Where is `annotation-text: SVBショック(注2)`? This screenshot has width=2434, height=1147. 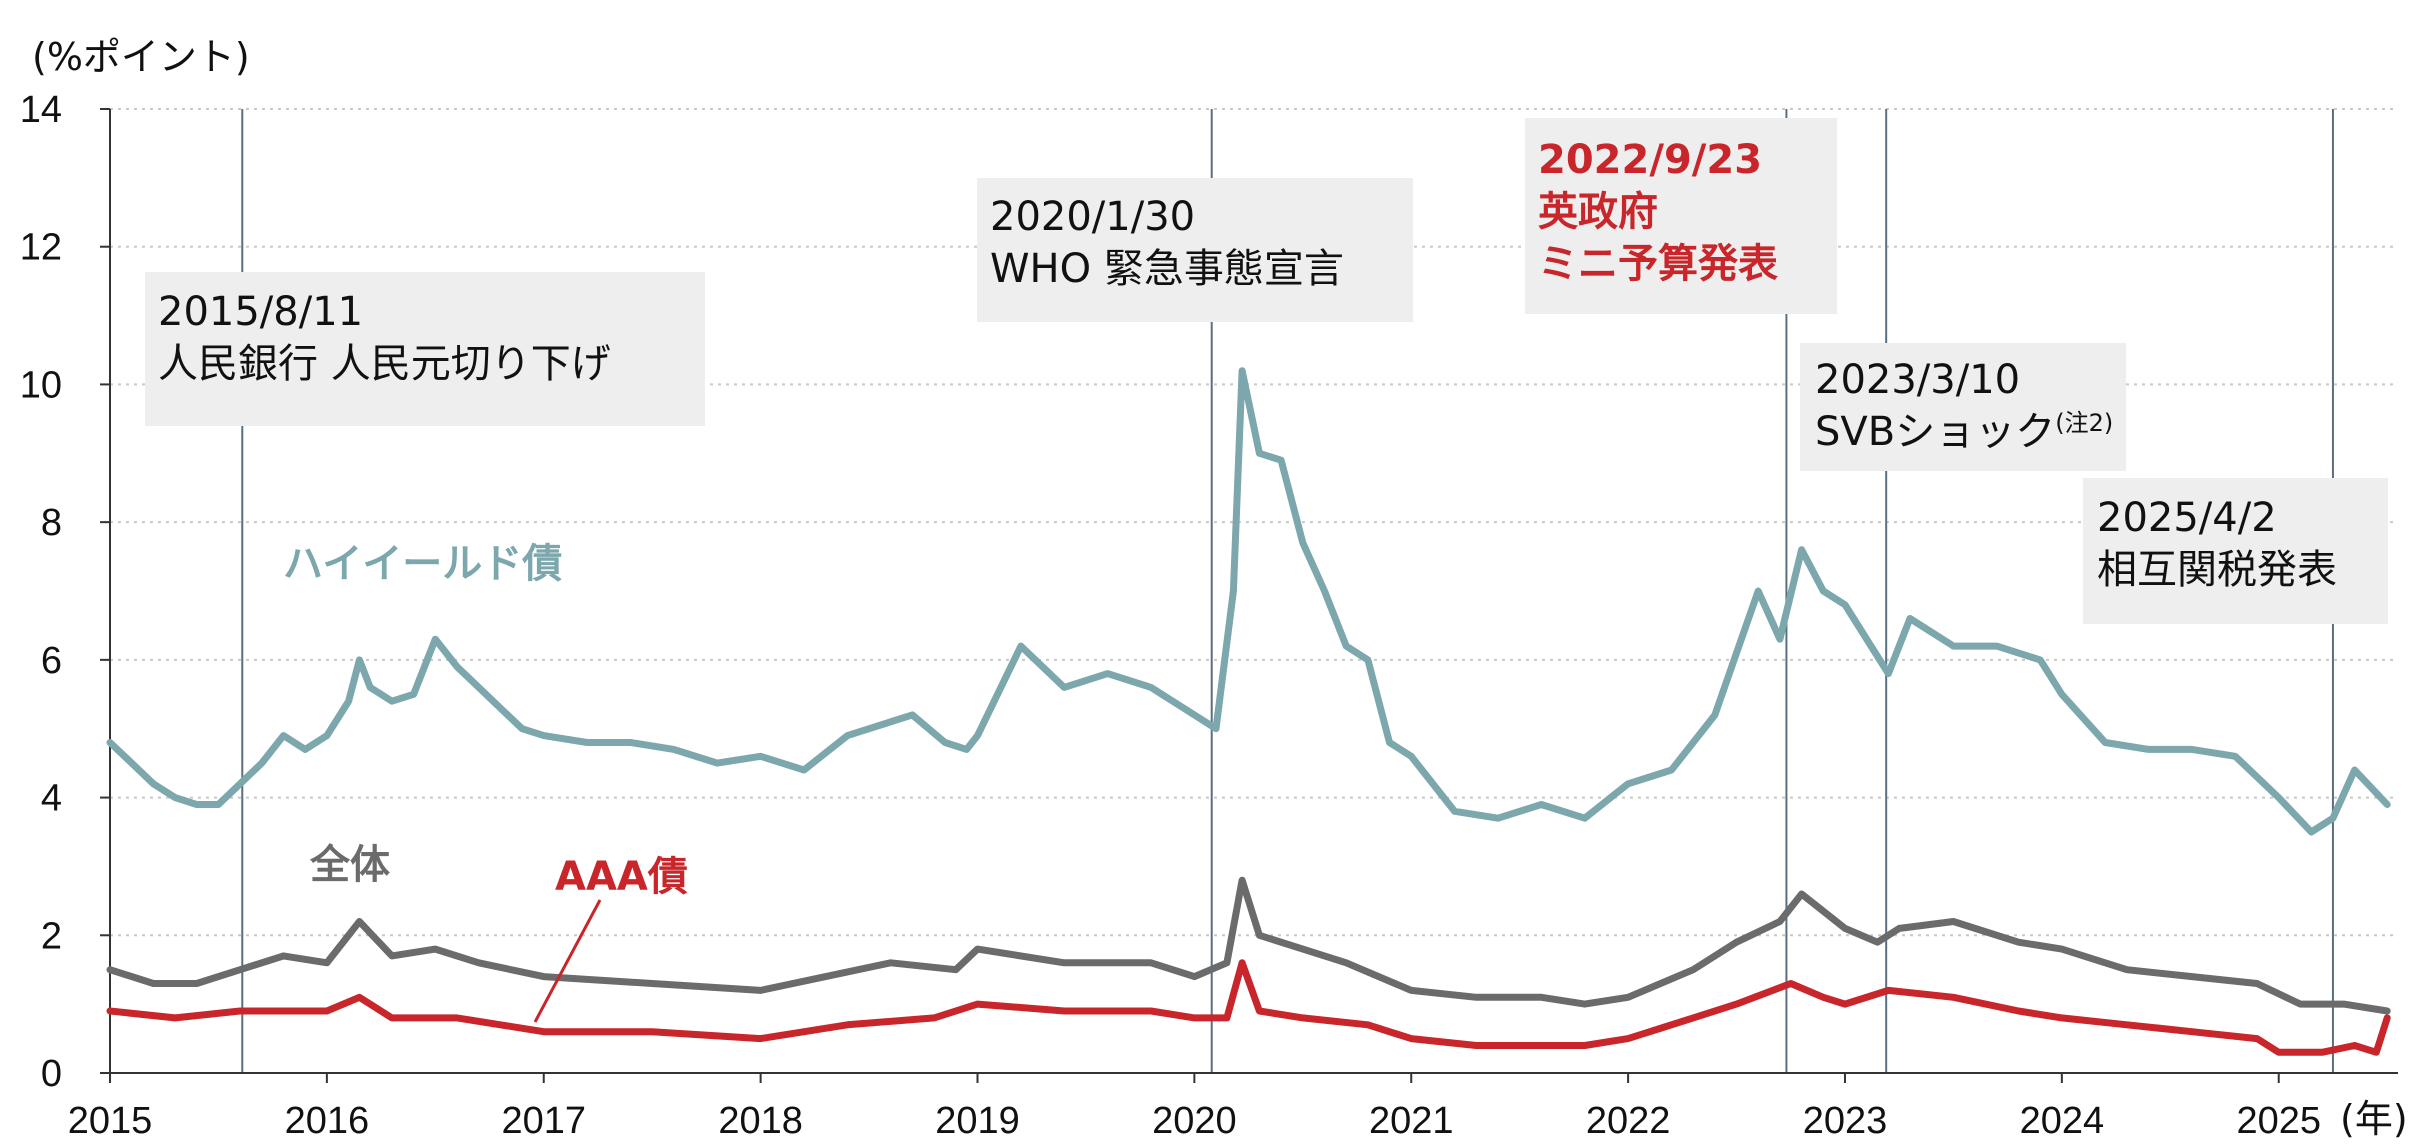
annotation-text: SVBショック(注2) is located at coordinates (1964, 432).